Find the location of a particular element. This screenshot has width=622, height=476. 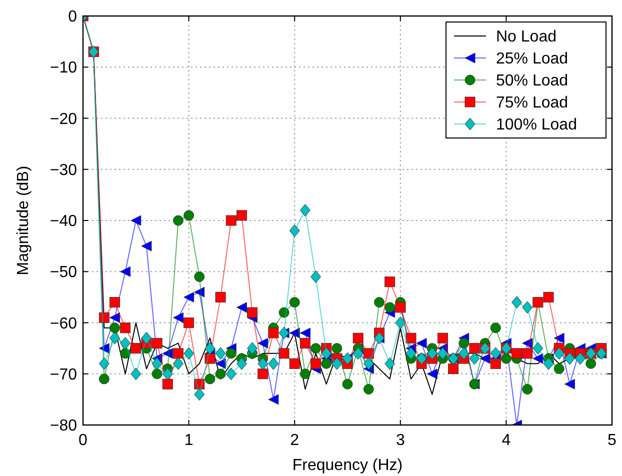

y-tick-label: −70 is located at coordinates (64, 375).